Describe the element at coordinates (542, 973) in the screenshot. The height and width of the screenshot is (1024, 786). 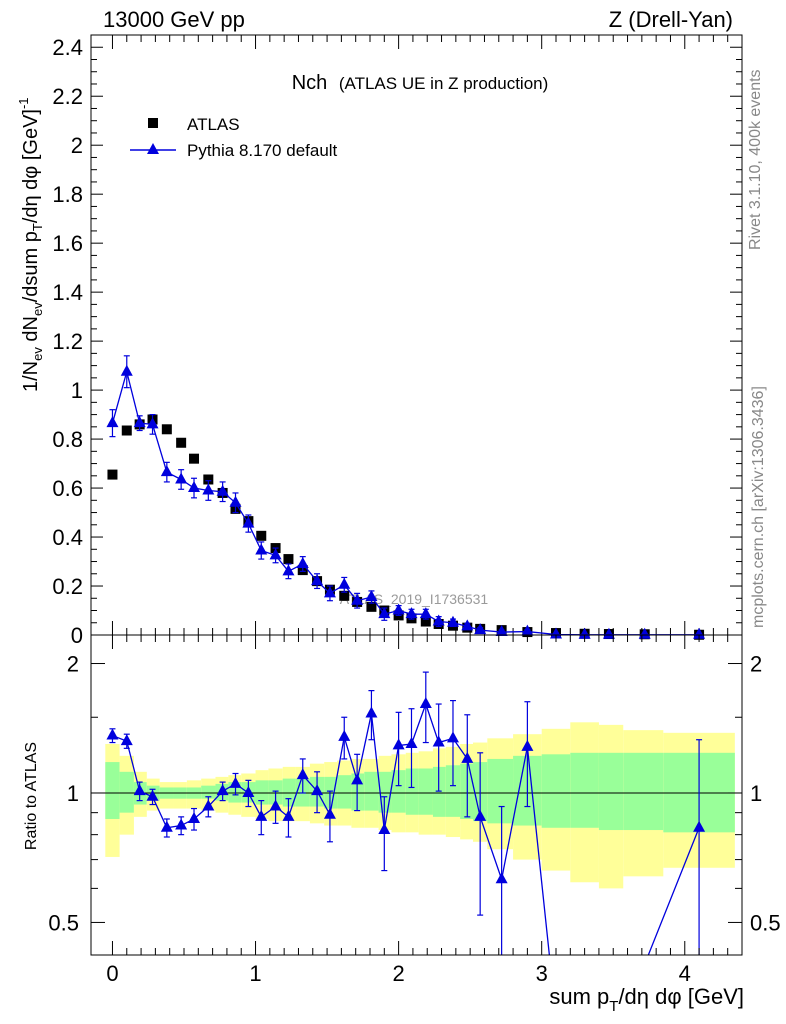
I see `ratio-xtick-label: 3` at that location.